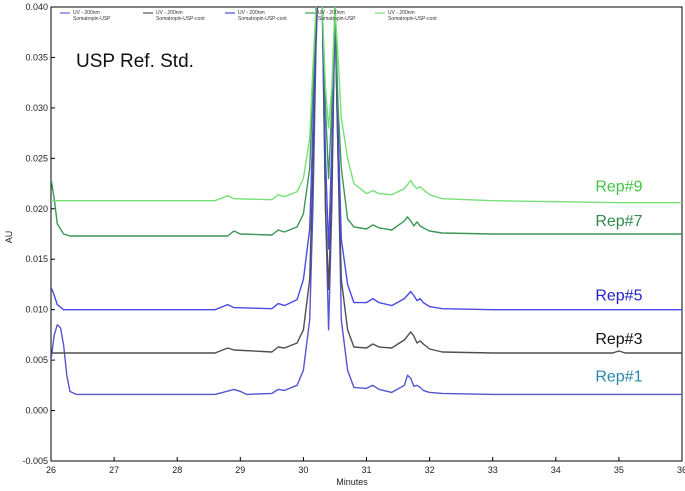 This screenshot has height=491, width=685. What do you see at coordinates (36, 411) in the screenshot?
I see `y-tick-label: 0.000` at bounding box center [36, 411].